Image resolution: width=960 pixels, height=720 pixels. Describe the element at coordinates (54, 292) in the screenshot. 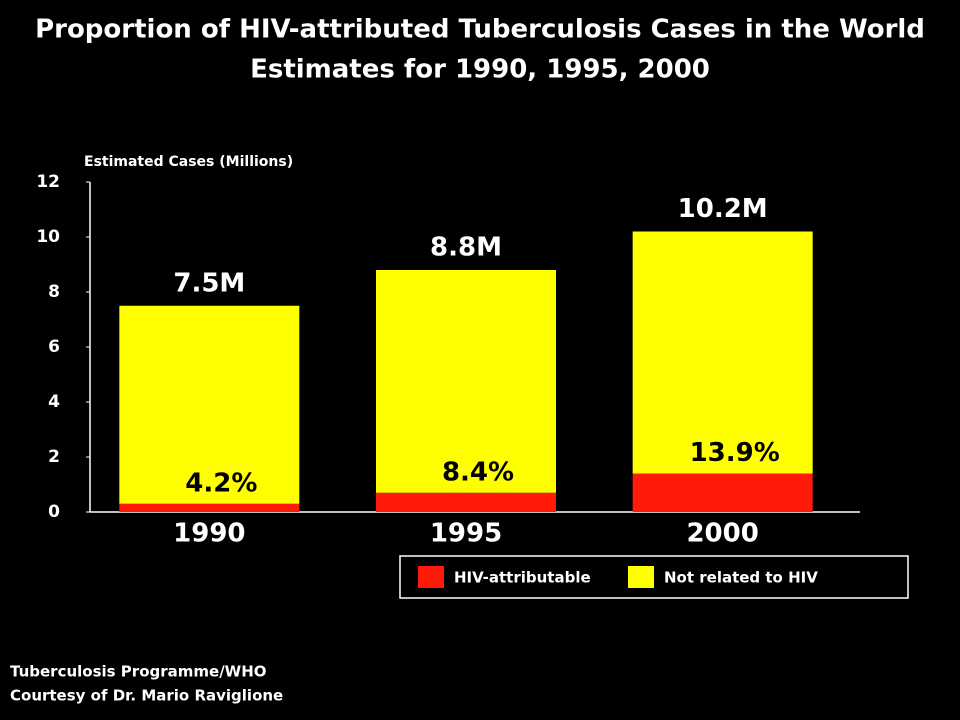

I see `y-tick-label: 8` at that location.